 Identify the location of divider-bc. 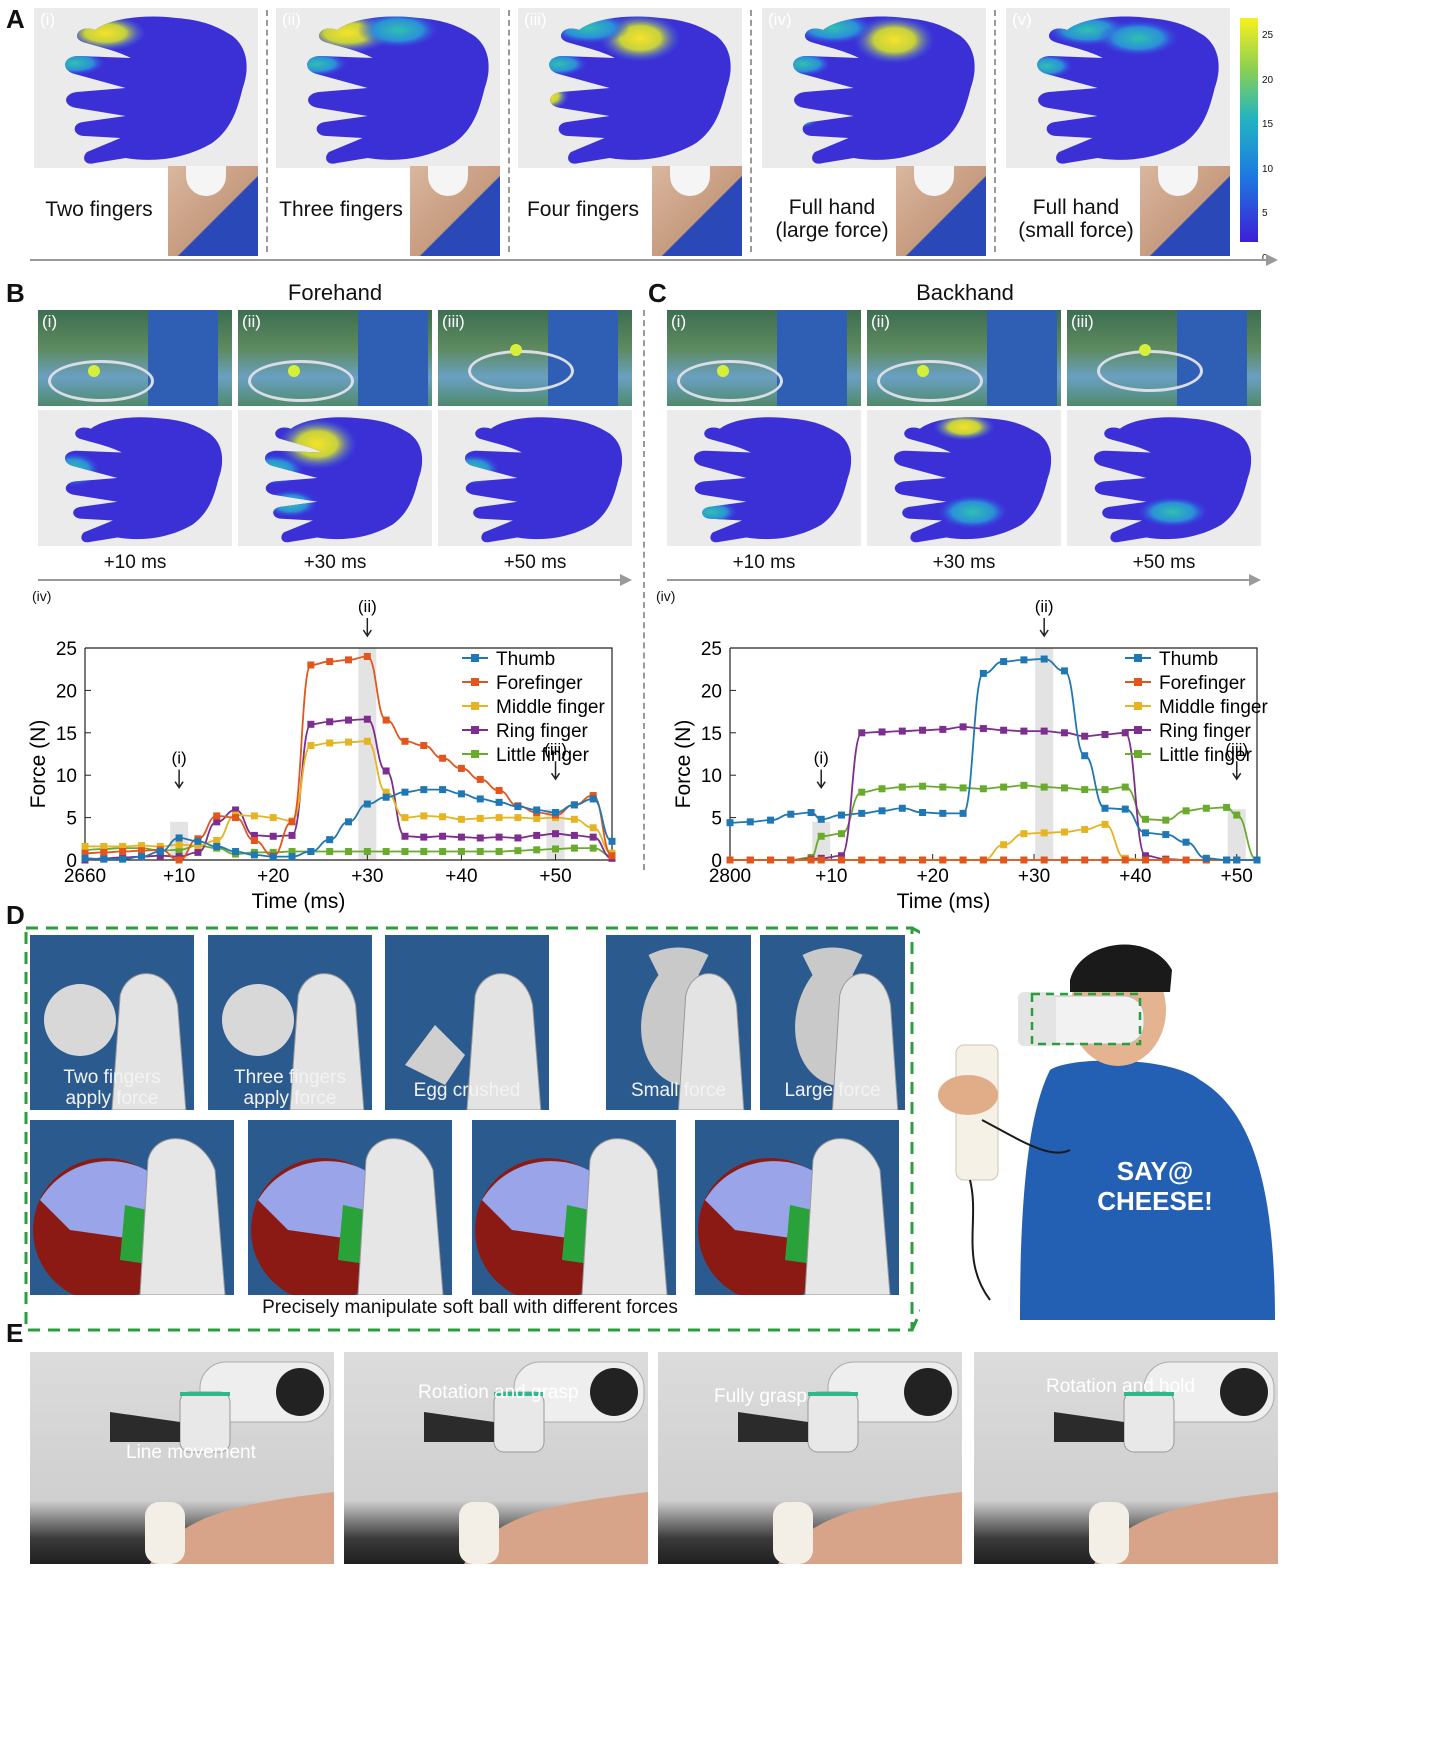
(644, 590).